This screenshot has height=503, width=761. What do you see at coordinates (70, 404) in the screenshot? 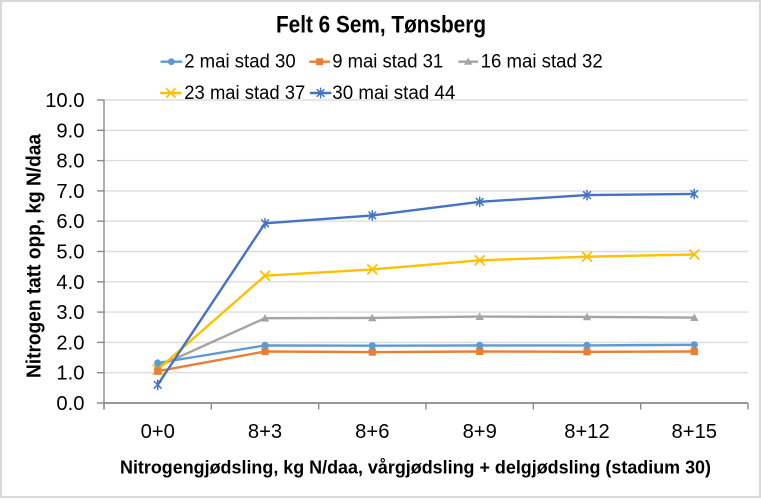
I see `svg-text: 0.0` at bounding box center [70, 404].